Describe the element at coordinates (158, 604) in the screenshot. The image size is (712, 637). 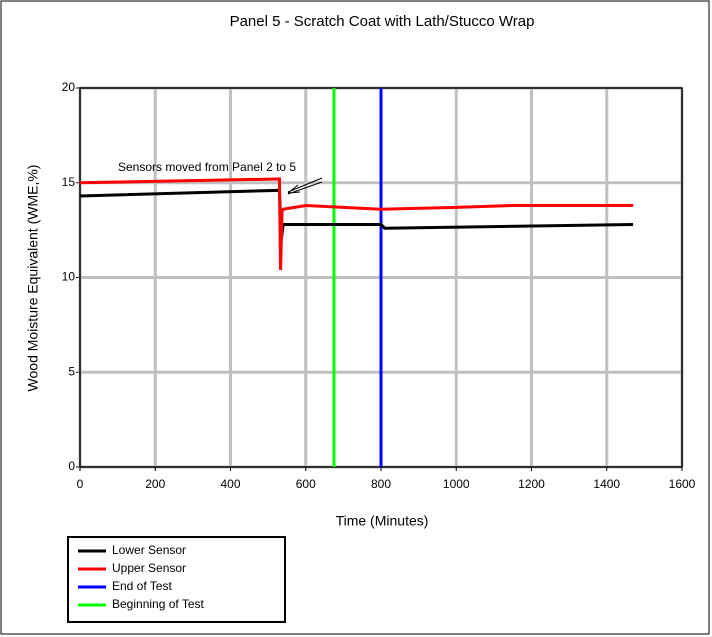
I see `legend-label: Beginning of Test` at that location.